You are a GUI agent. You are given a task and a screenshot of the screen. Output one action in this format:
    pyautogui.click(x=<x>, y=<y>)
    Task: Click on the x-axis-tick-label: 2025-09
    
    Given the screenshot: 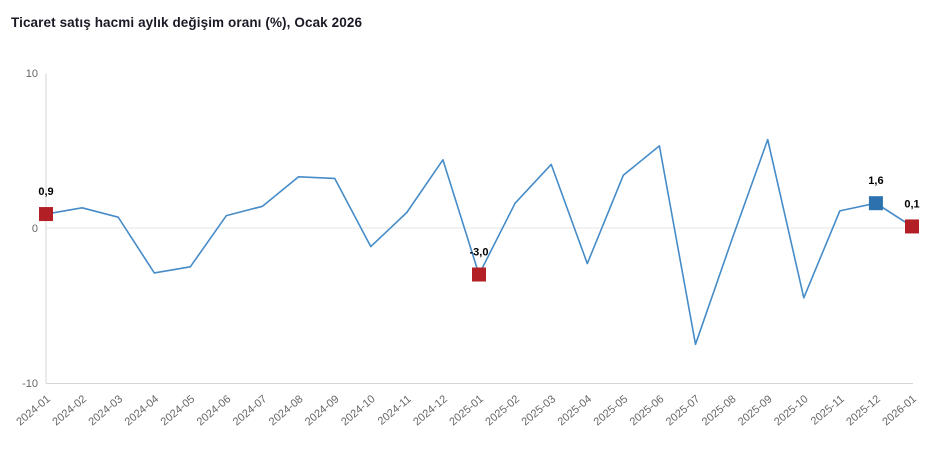 What is the action you would take?
    pyautogui.click(x=755, y=410)
    